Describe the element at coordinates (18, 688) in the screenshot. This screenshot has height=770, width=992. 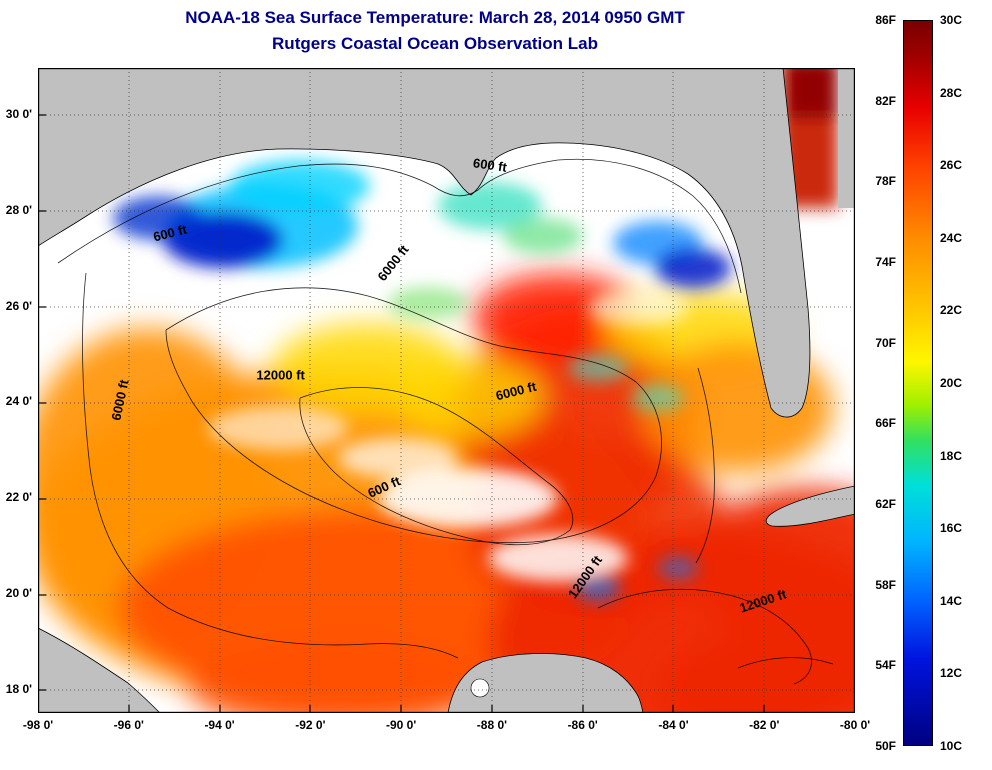
I see `y-tick-label: 18 0'` at that location.